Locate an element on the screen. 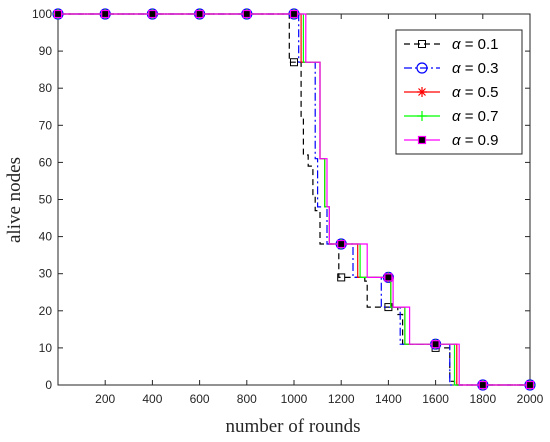 Image resolution: width=550 pixels, height=442 pixels. legend: α = 0.1 α = 0.3 α = 0.5 α = 0.7 α = 0.9 is located at coordinates (459, 92).